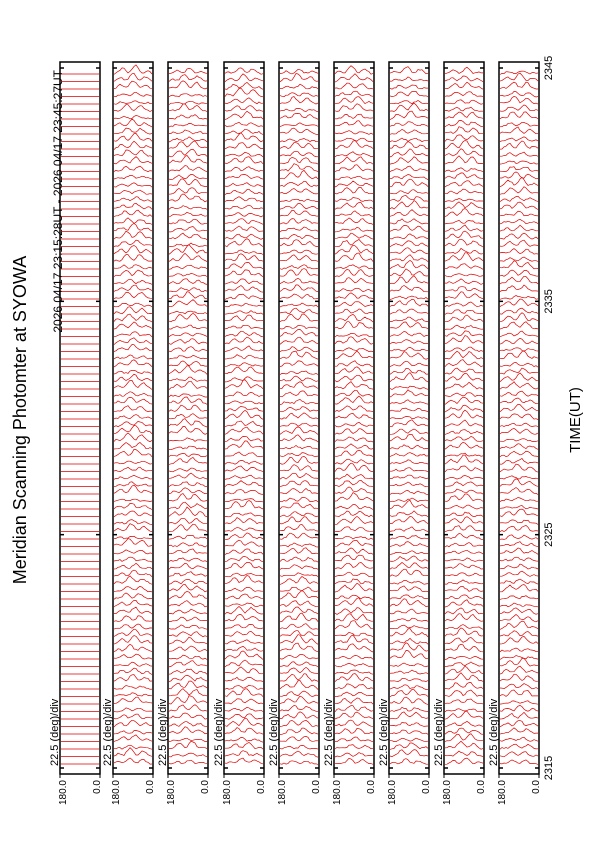 The height and width of the screenshot is (842, 595). I want to click on x-tick-label: 2335, so click(549, 301).